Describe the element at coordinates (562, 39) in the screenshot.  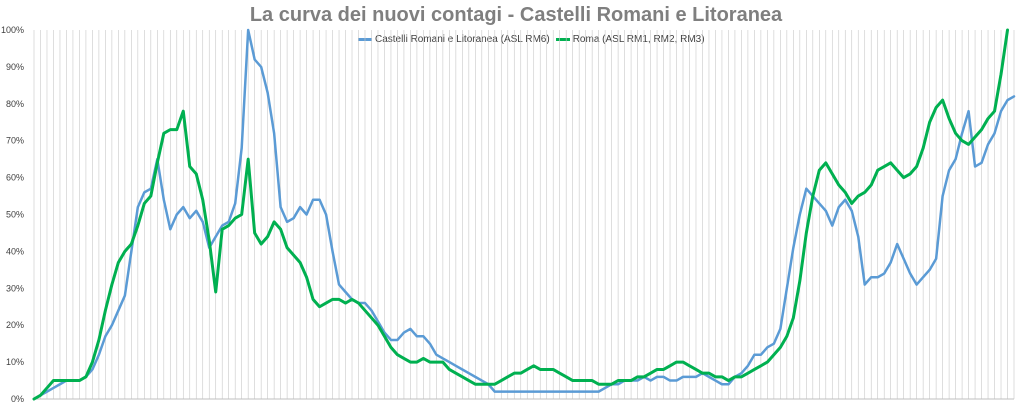
I see `legend-swatch-roma` at that location.